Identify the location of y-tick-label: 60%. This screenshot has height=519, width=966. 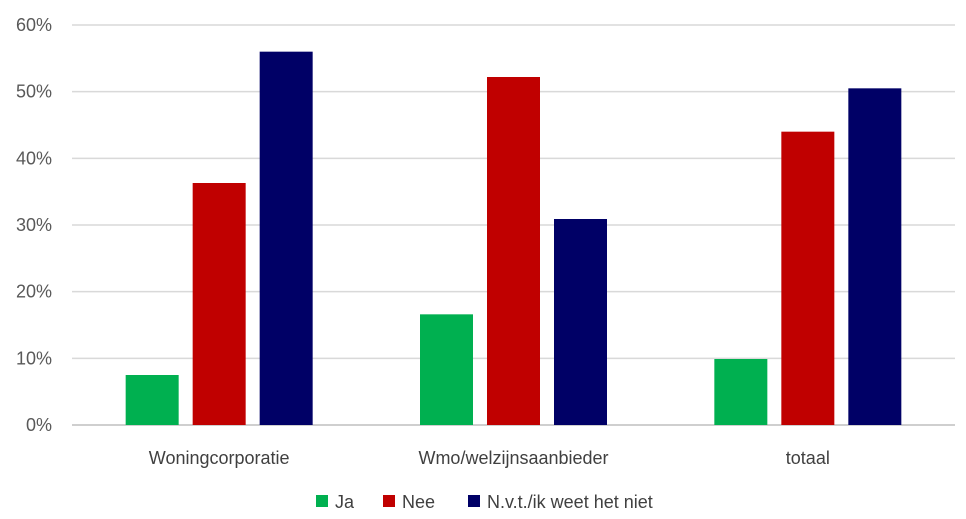
(34, 25).